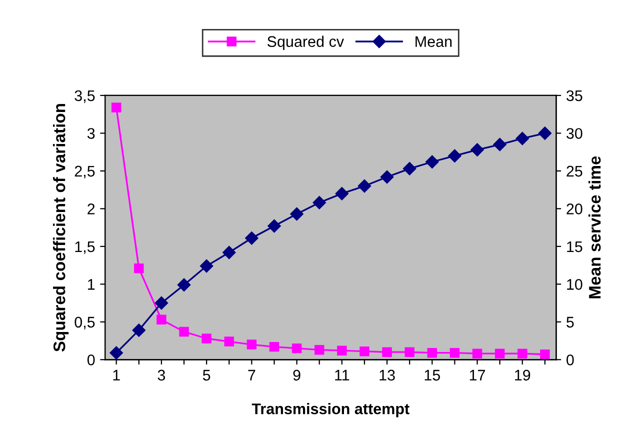 The image size is (618, 444). What do you see at coordinates (570, 322) in the screenshot?
I see `y2-tick-label: 5` at bounding box center [570, 322].